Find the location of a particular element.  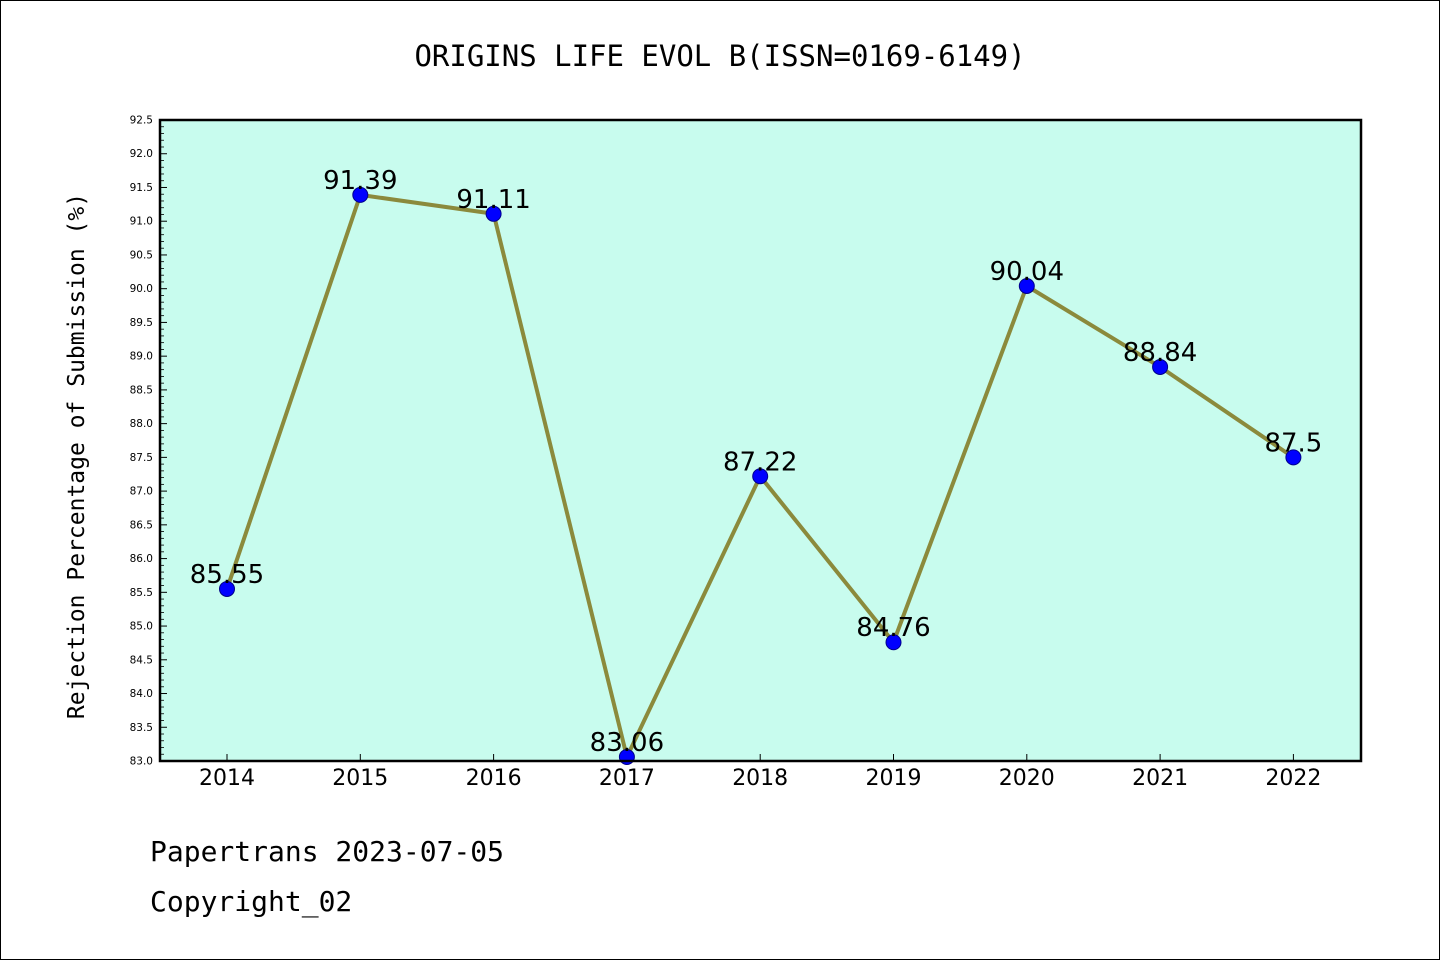

x-tick-label: 2015 is located at coordinates (360, 778).